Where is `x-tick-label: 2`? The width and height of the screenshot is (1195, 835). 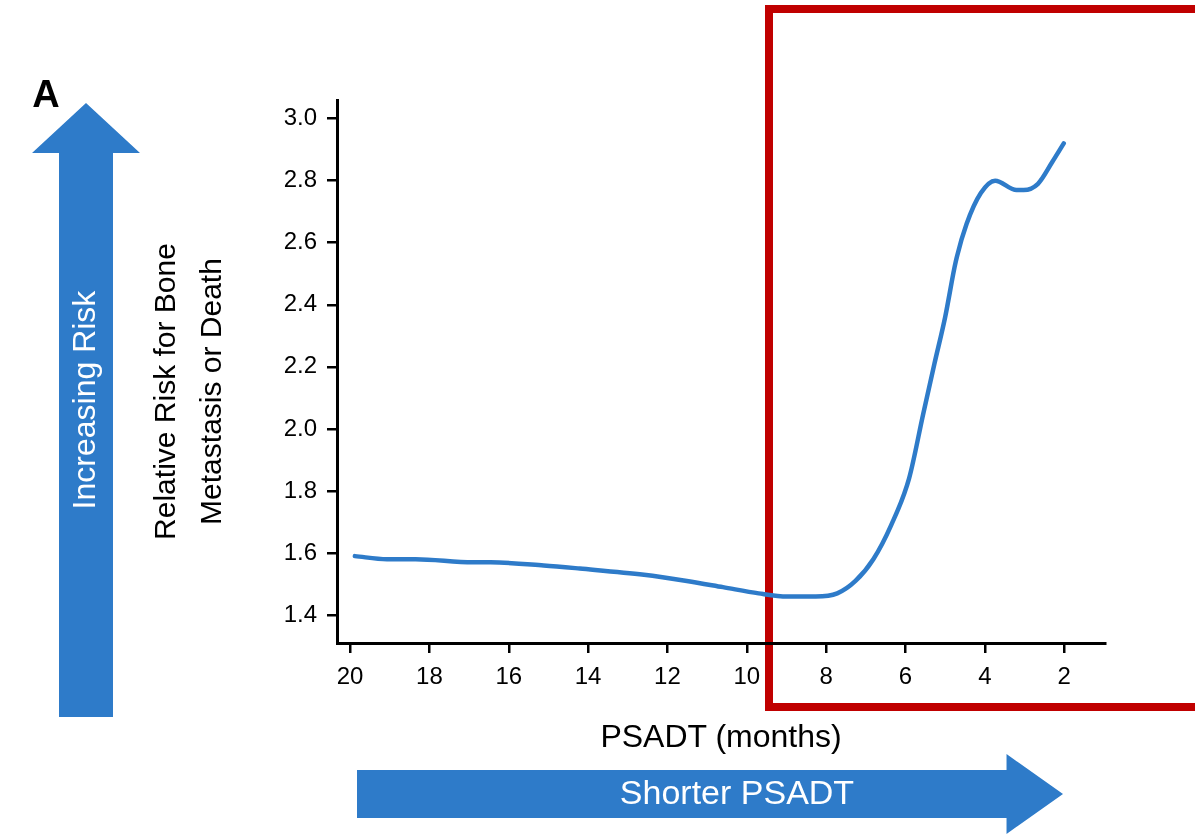 x-tick-label: 2 is located at coordinates (1064, 676).